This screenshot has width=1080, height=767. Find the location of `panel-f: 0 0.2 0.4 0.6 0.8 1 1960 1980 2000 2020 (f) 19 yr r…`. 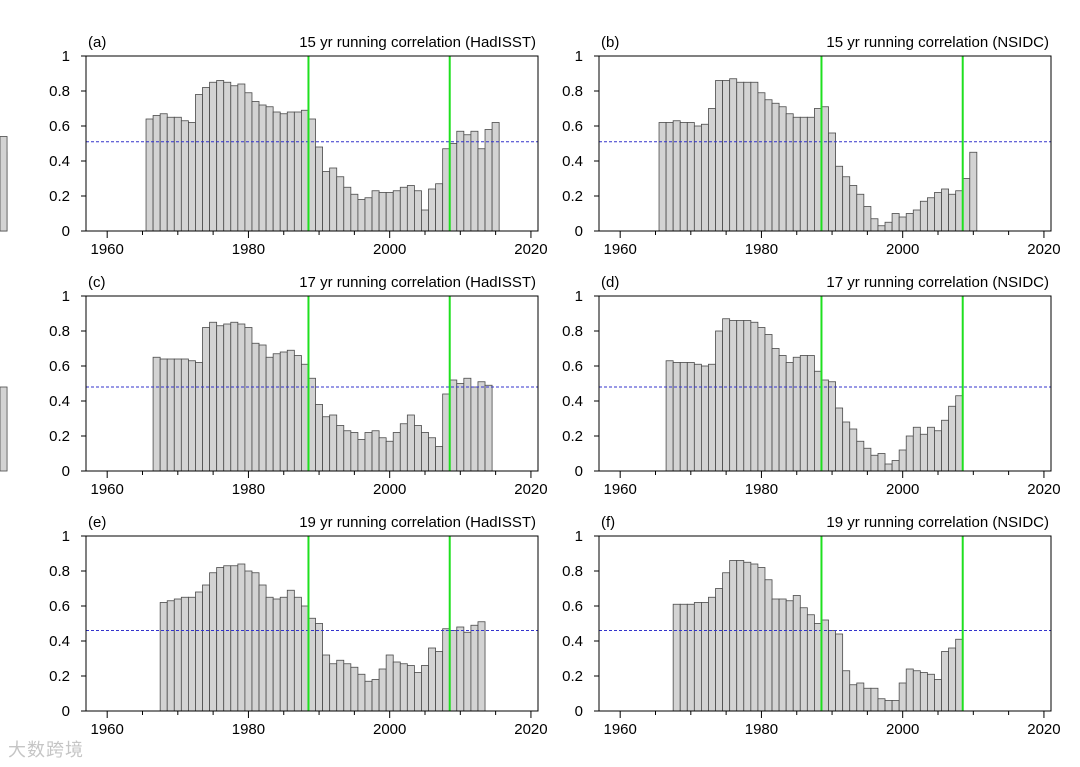

panel-f: 0 0.2 0.4 0.6 0.8 1 1960 1980 2000 2020 (f) 19 yr r… is located at coordinates (811, 626).